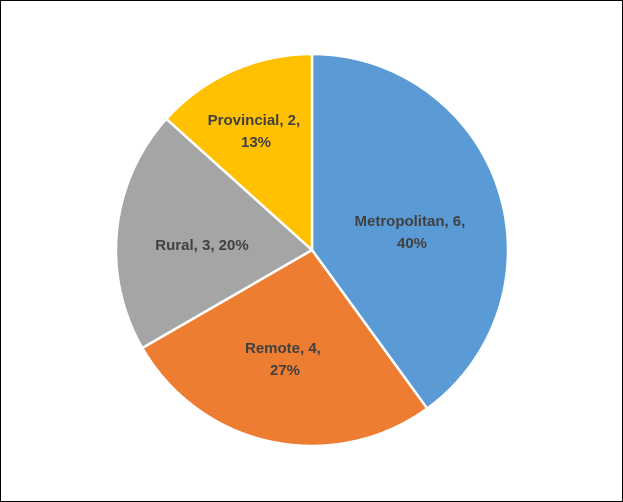 The height and width of the screenshot is (502, 623). Describe the element at coordinates (256, 131) in the screenshot. I see `label-provincial: Provincial, 2, 13%` at that location.